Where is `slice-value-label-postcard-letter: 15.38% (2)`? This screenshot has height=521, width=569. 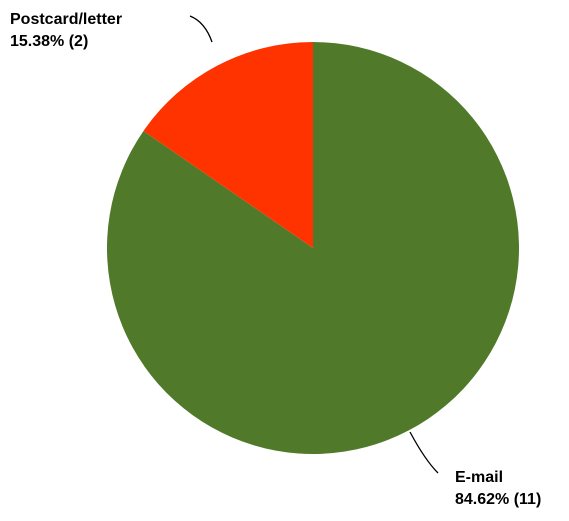
slice-value-label-postcard-letter: 15.38% (2) is located at coordinates (49, 41).